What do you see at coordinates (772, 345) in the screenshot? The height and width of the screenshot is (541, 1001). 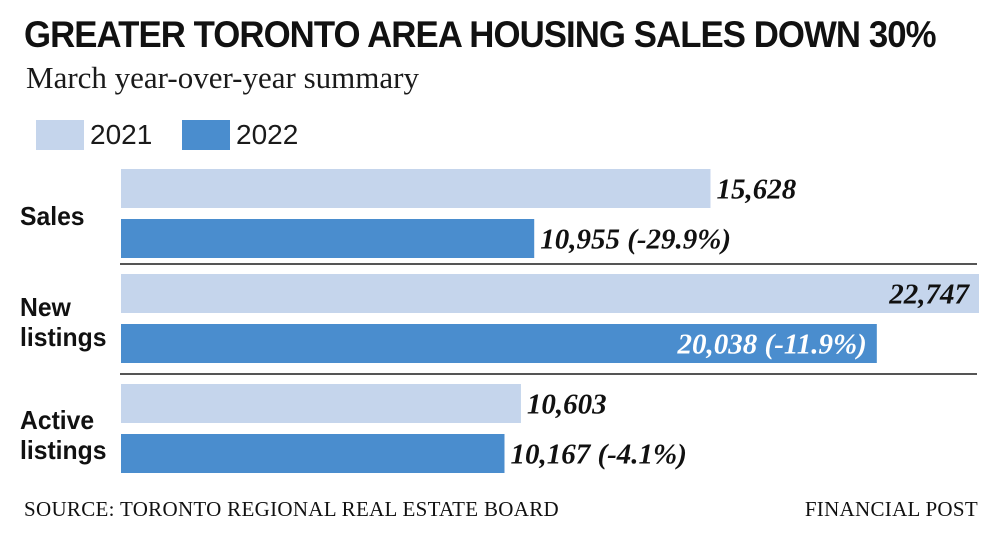 I see `data-label-new-listings-2022: 20,038 (-11.9%)` at bounding box center [772, 345].